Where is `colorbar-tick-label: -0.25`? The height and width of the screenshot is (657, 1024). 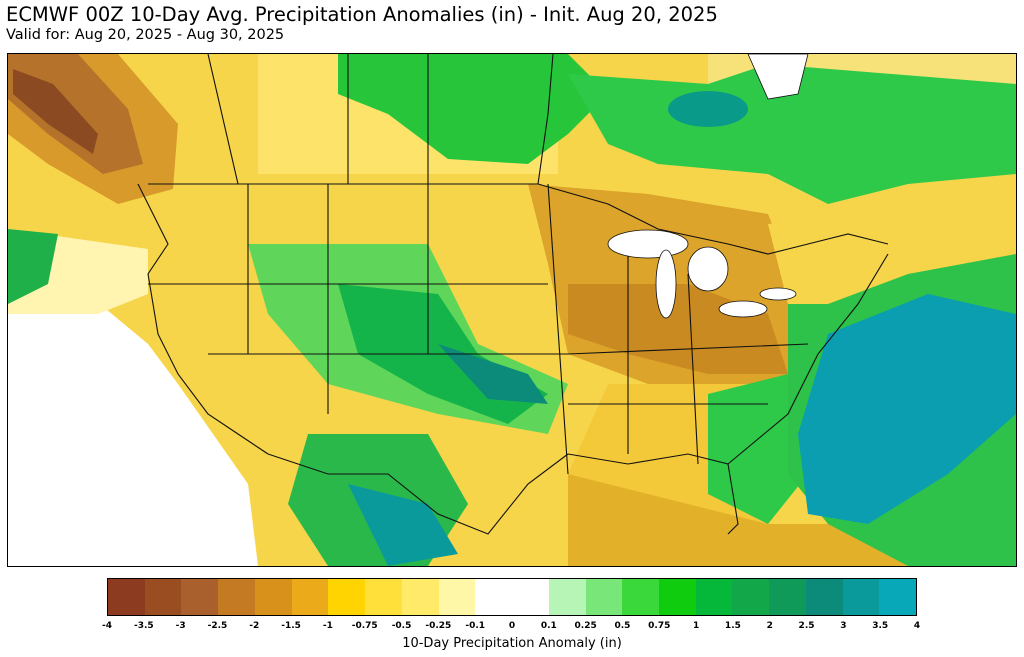
colorbar-tick-label: -0.25 is located at coordinates (438, 626).